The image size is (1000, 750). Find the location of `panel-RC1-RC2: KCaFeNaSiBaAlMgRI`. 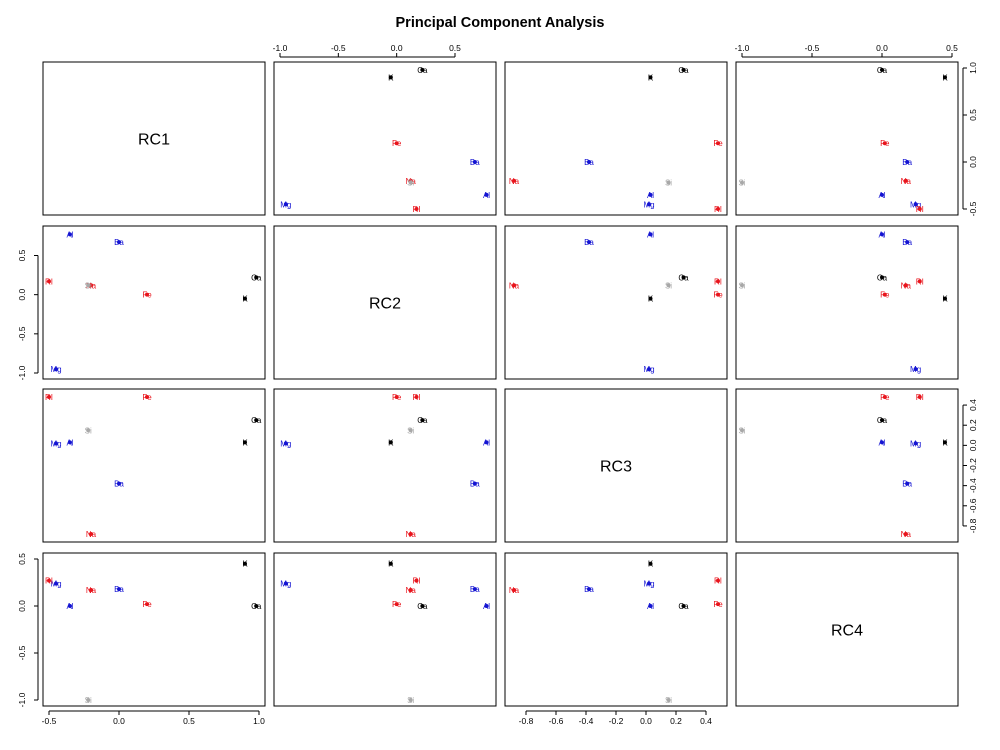

panel-RC1-RC2: KCaFeNaSiBaAlMgRI is located at coordinates (385, 138).